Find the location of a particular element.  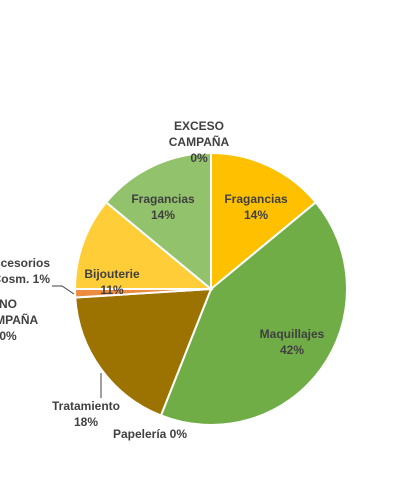

data-label: AccesoriosCosm. 1% is located at coordinates (25, 271).